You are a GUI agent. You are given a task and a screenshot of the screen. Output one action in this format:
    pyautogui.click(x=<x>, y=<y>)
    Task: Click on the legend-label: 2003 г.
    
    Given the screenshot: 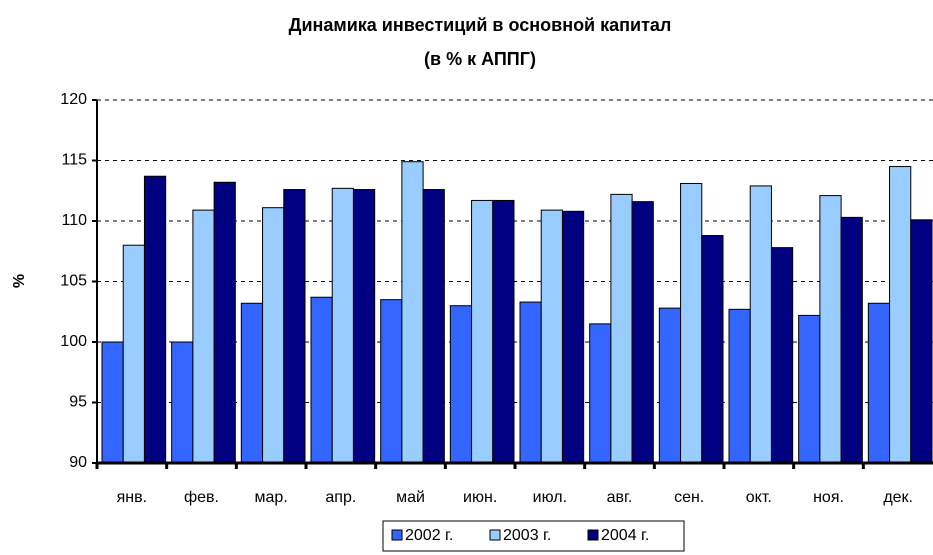 What is the action you would take?
    pyautogui.click(x=527, y=535)
    